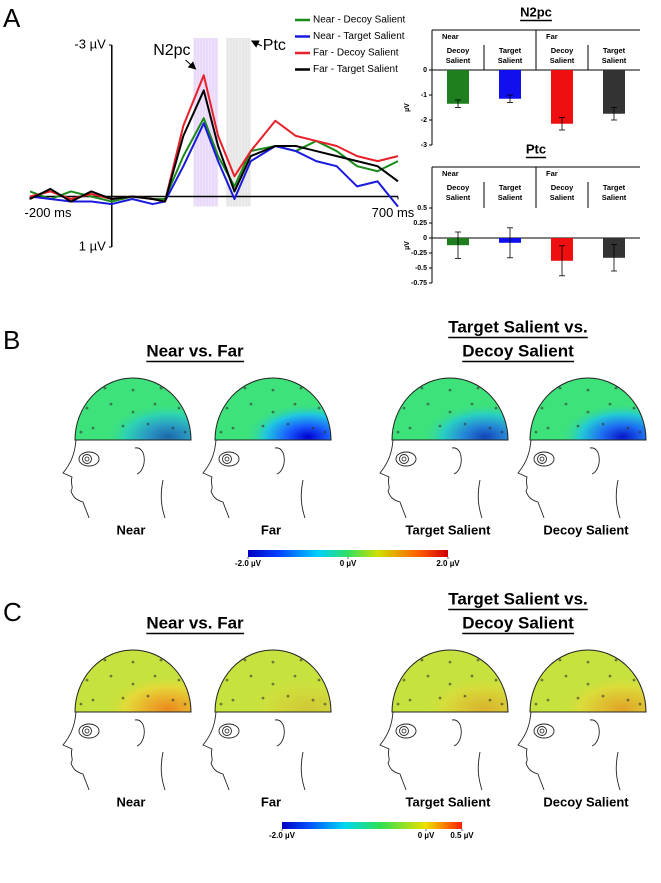  I want to click on y-tick-label: 1 µV, so click(92, 245).